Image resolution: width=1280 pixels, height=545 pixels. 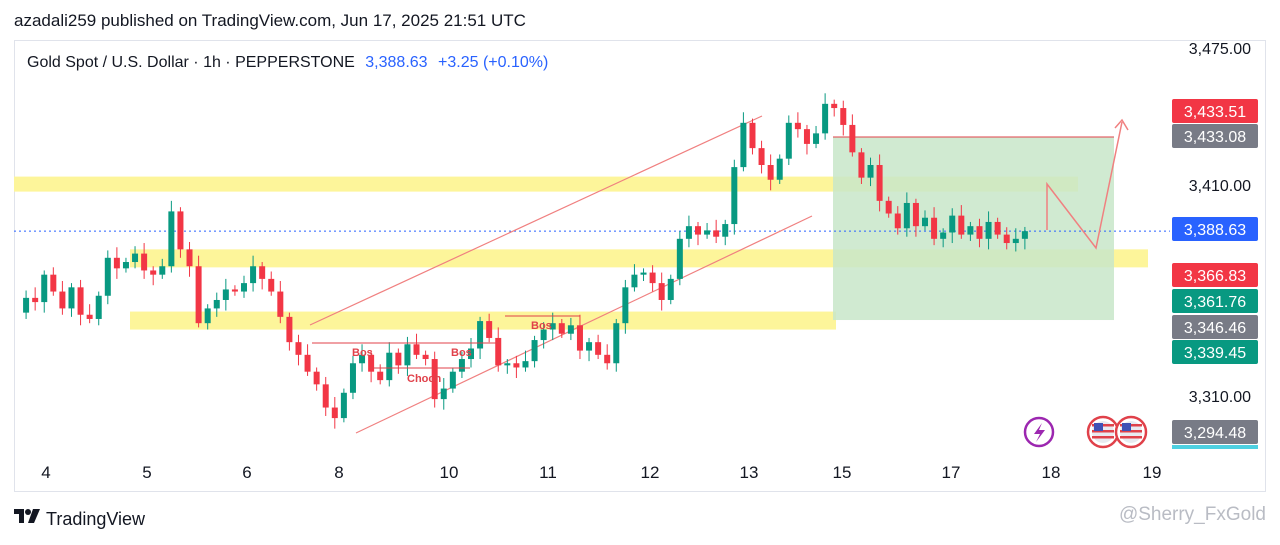 What do you see at coordinates (1051, 472) in the screenshot?
I see `time-tick-label: 18` at bounding box center [1051, 472].